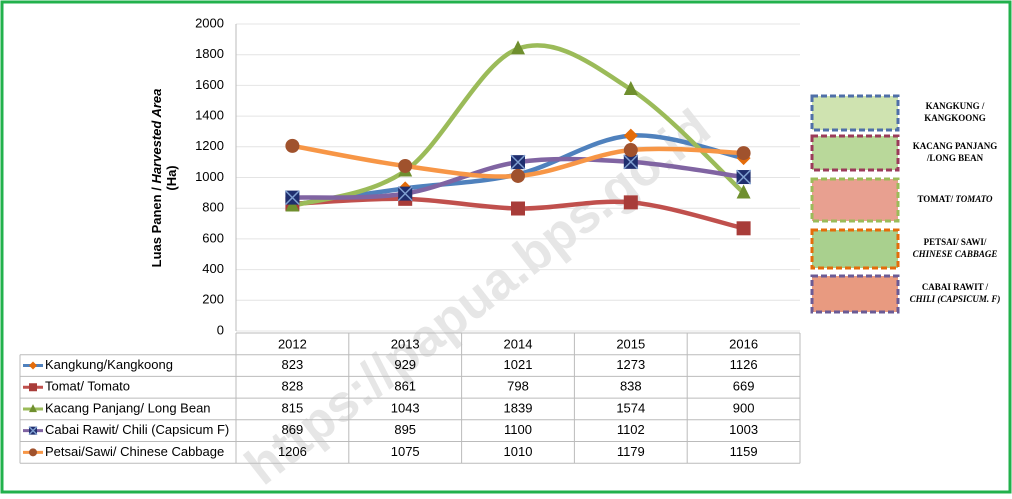  I want to click on picture-label-part: /LONG BEAN, so click(955, 158).